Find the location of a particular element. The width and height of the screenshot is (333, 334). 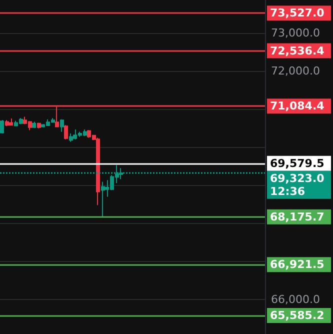

y-tick-label: 66,000.0 is located at coordinates (295, 299).